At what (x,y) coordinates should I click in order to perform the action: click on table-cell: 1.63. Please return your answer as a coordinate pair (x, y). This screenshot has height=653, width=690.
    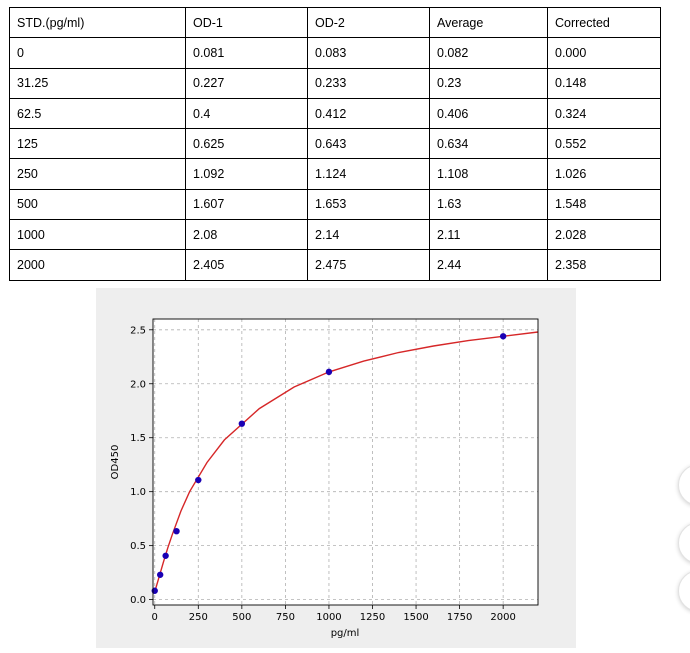
    Looking at the image, I should click on (488, 204).